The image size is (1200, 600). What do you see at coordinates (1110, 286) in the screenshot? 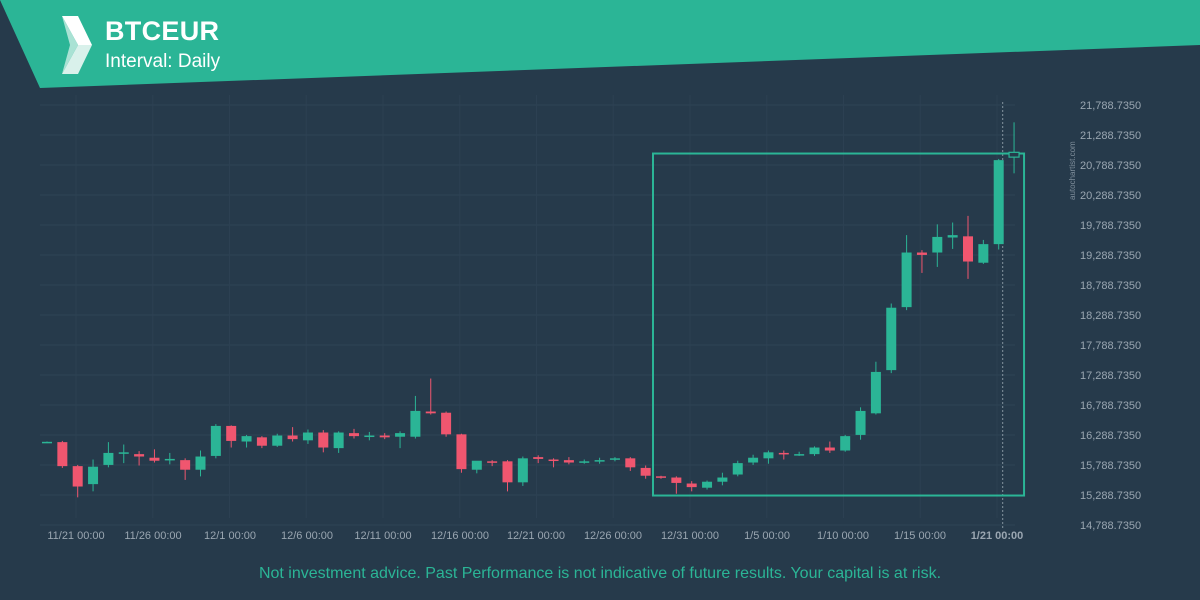
I see `y-tick-label: 18,788.7350` at bounding box center [1110, 286].